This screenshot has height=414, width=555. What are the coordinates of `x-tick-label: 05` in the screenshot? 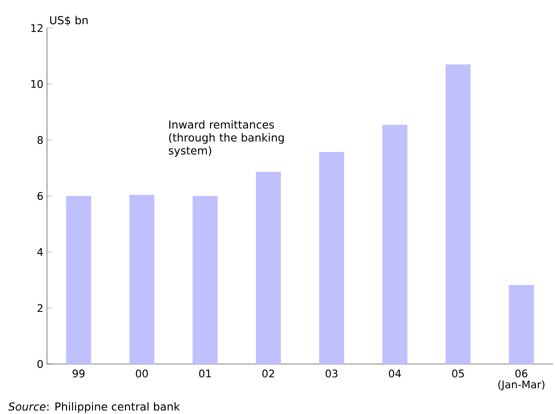 It's located at (458, 374).